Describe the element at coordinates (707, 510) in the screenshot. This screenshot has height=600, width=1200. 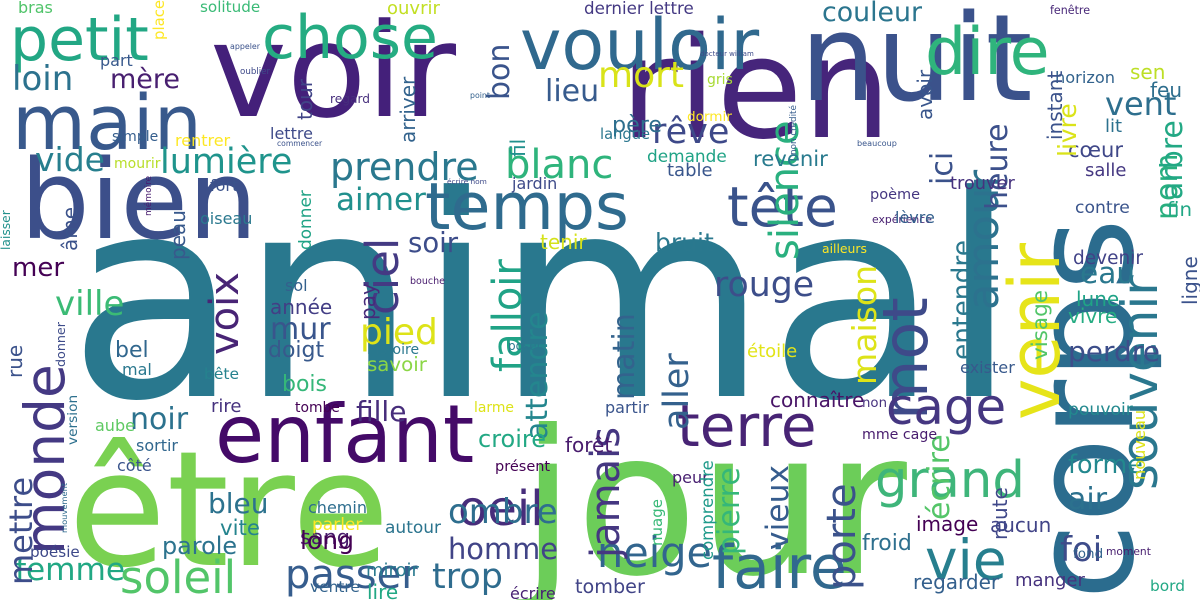
I see `word-comprendre: comprendre` at that location.